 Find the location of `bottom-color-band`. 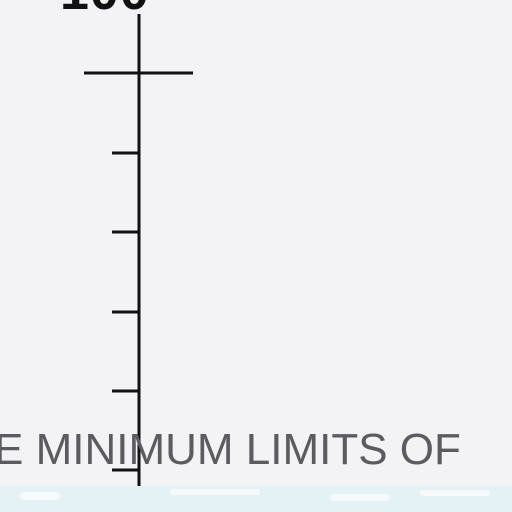

bottom-color-band is located at coordinates (256, 499).